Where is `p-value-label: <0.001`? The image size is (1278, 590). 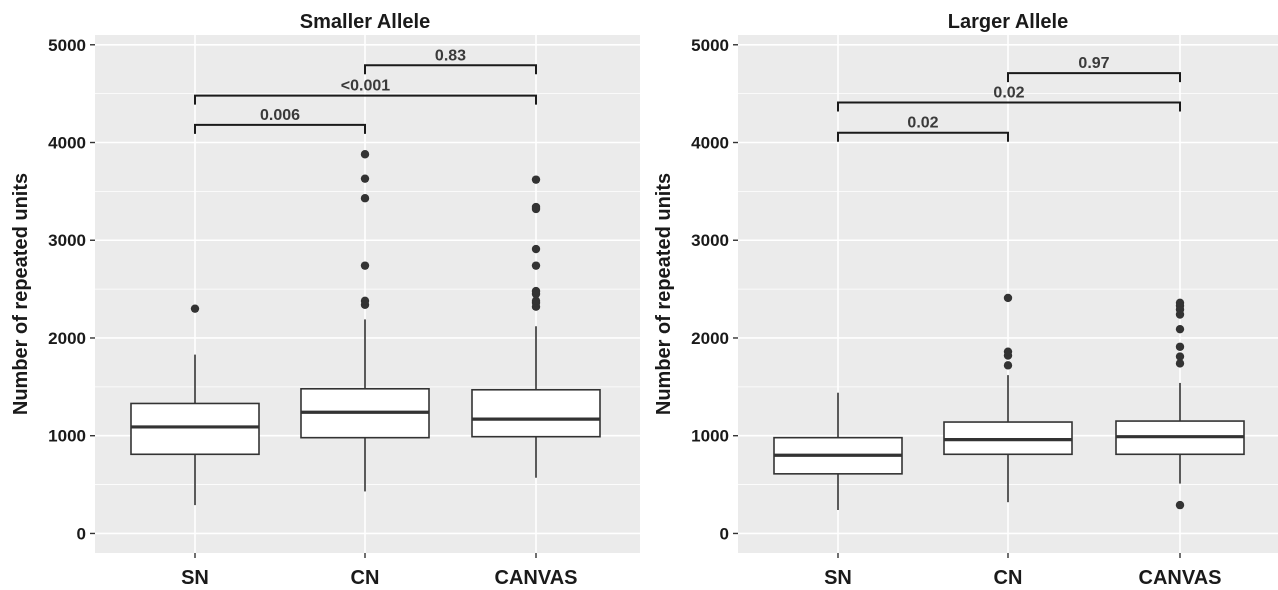 p-value-label: <0.001 is located at coordinates (365, 86).